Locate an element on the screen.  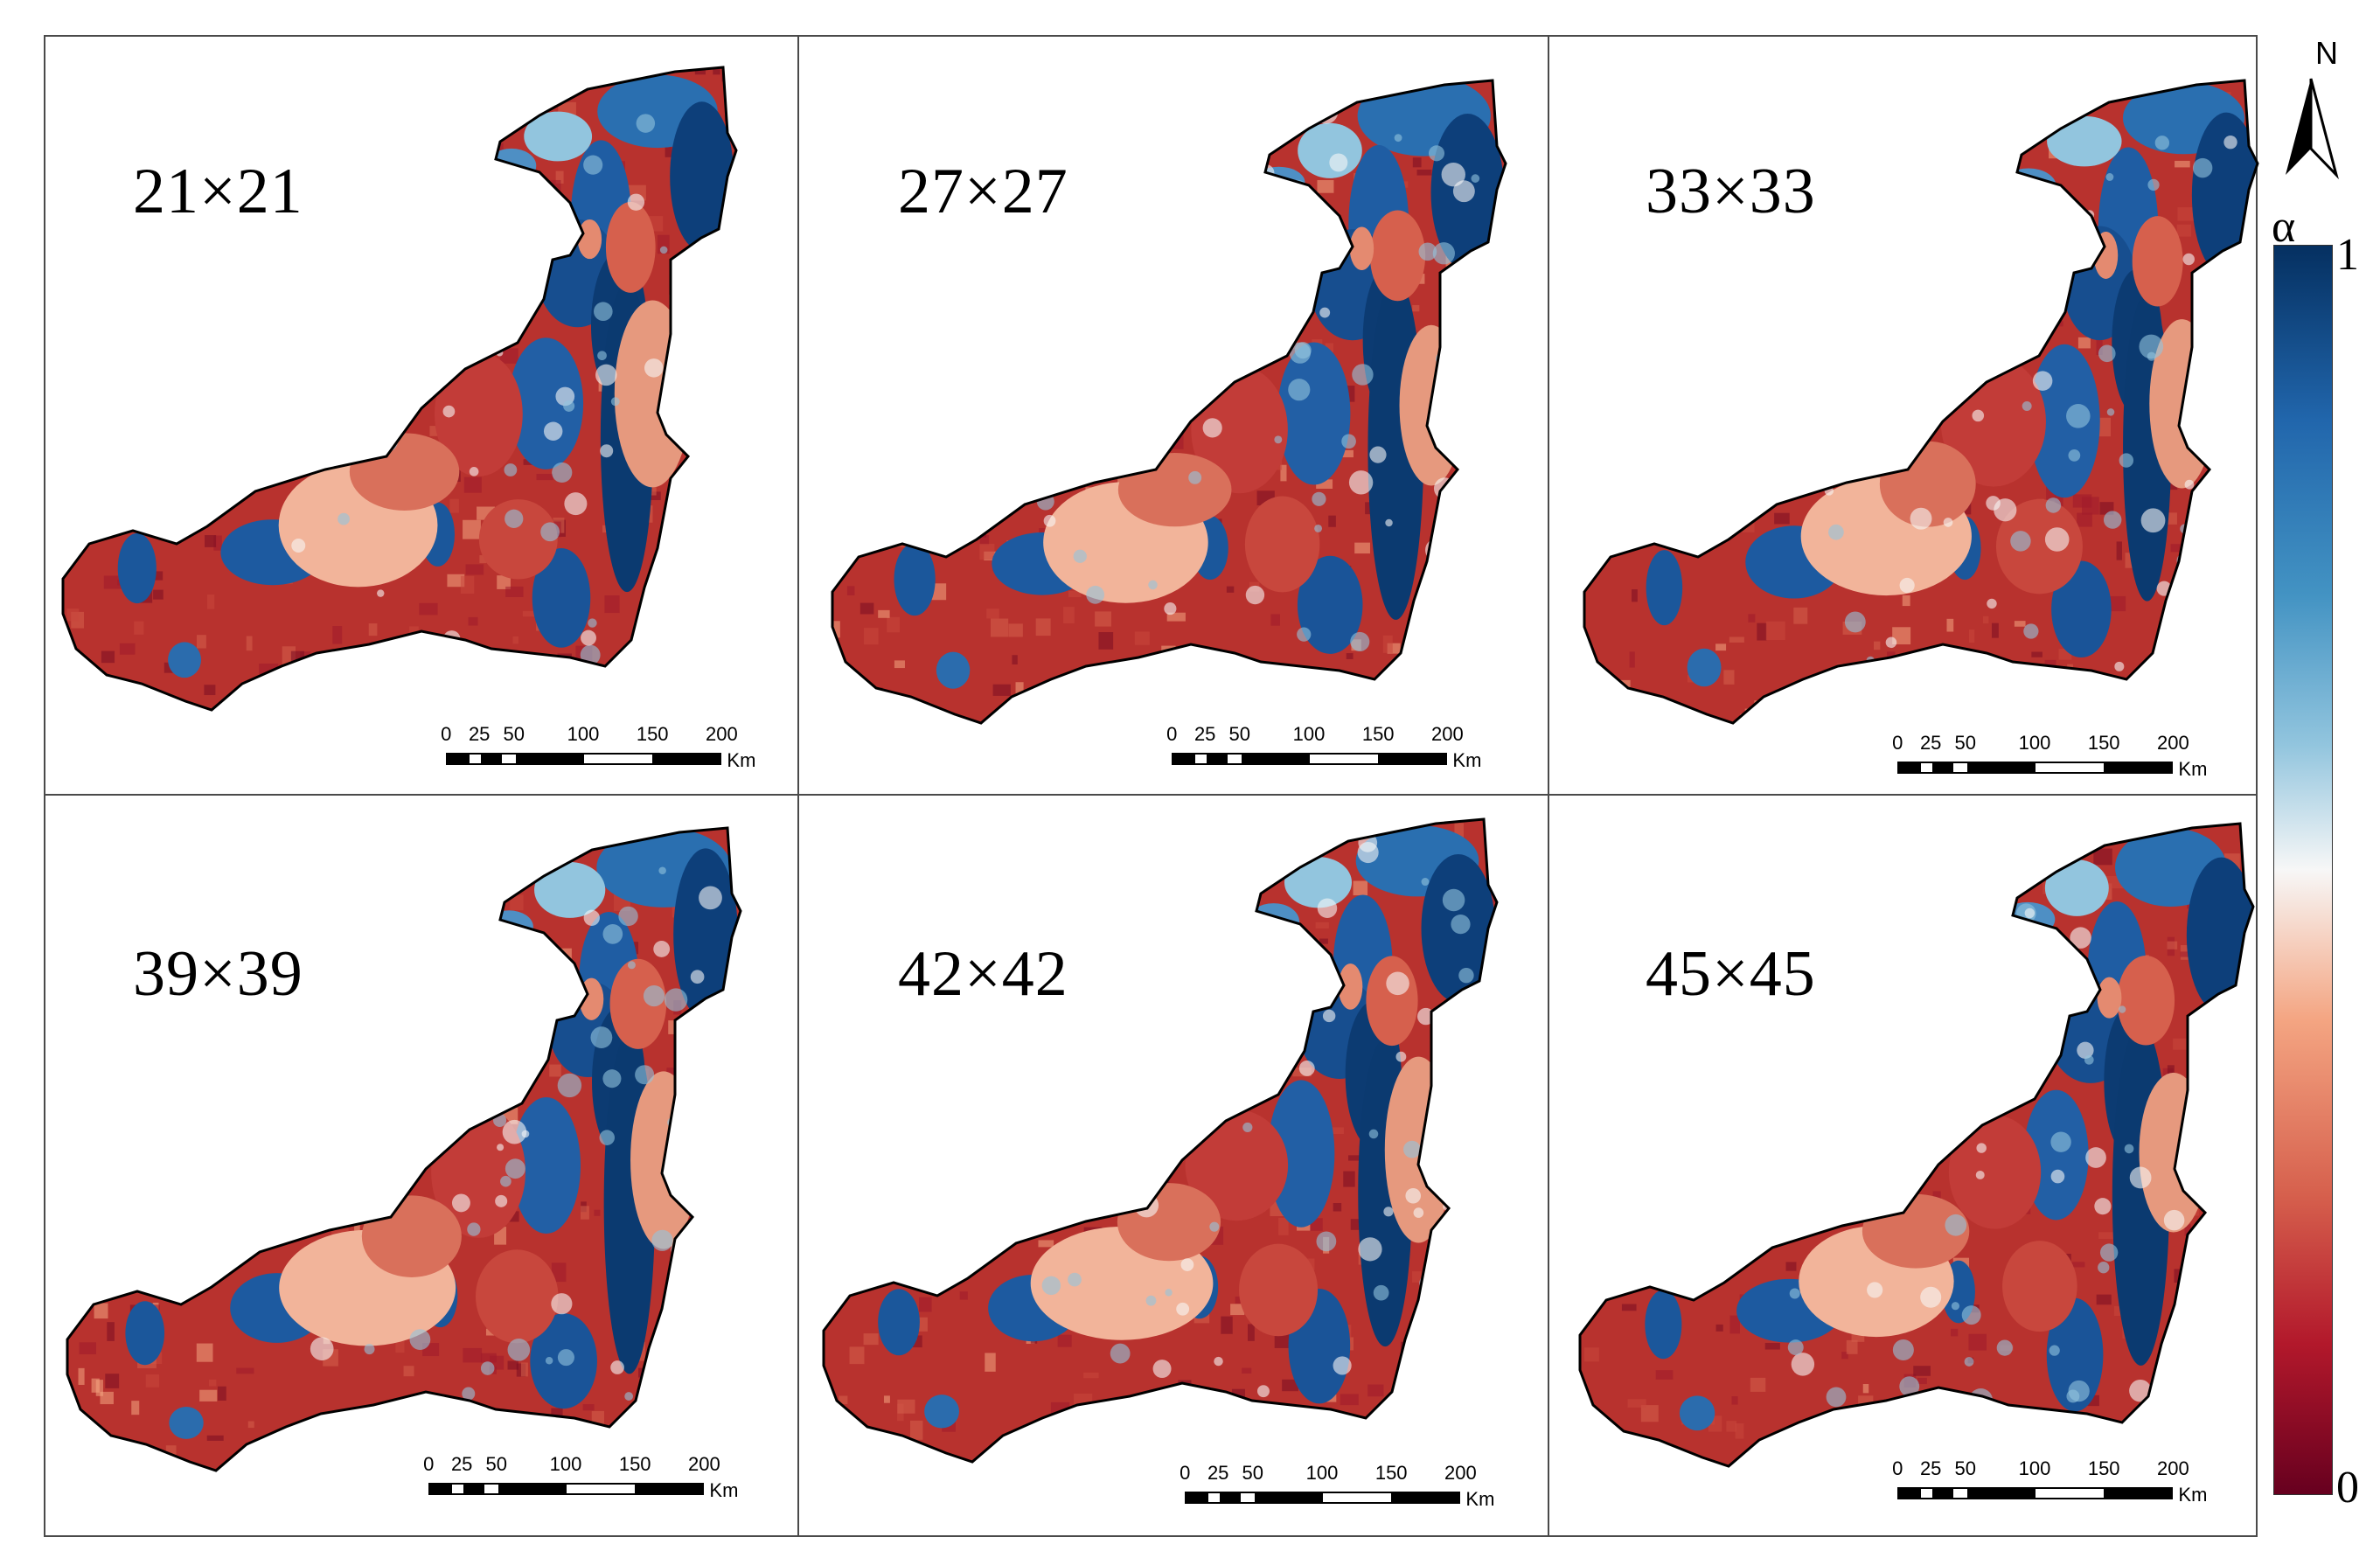
panel-label: 33×33 is located at coordinates (1731, 191).